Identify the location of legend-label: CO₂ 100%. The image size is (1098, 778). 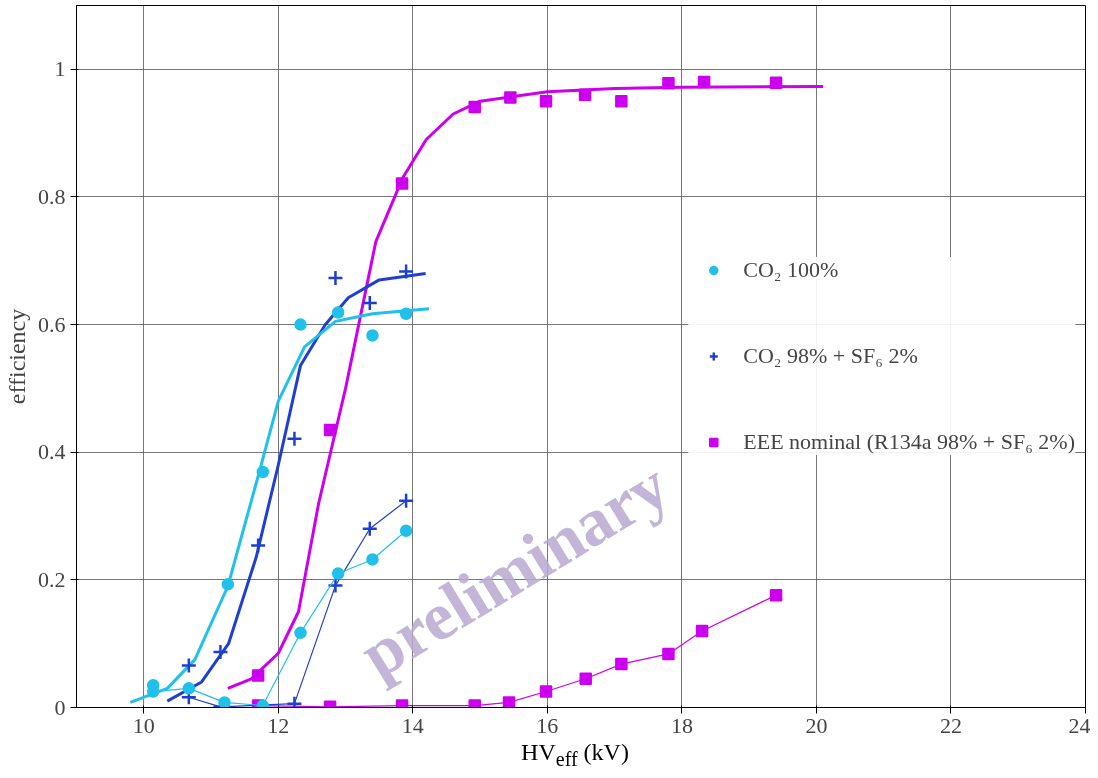
(791, 270).